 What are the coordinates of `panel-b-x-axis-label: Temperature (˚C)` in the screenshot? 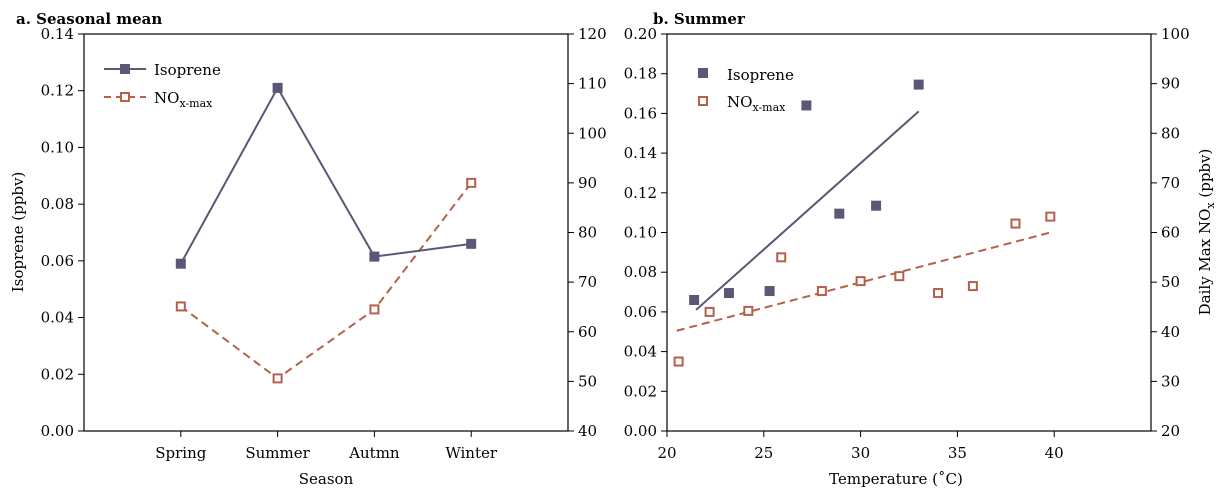 It's located at (896, 479).